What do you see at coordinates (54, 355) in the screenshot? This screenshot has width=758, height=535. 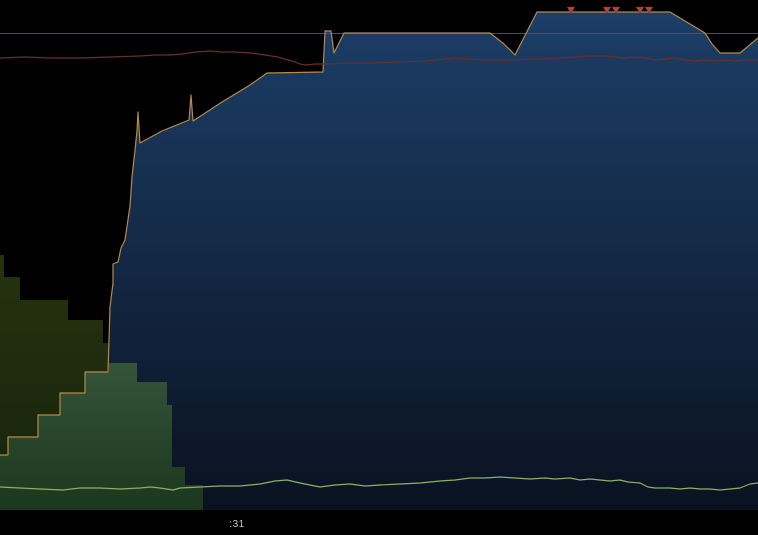 I see `olive-area-series` at bounding box center [54, 355].